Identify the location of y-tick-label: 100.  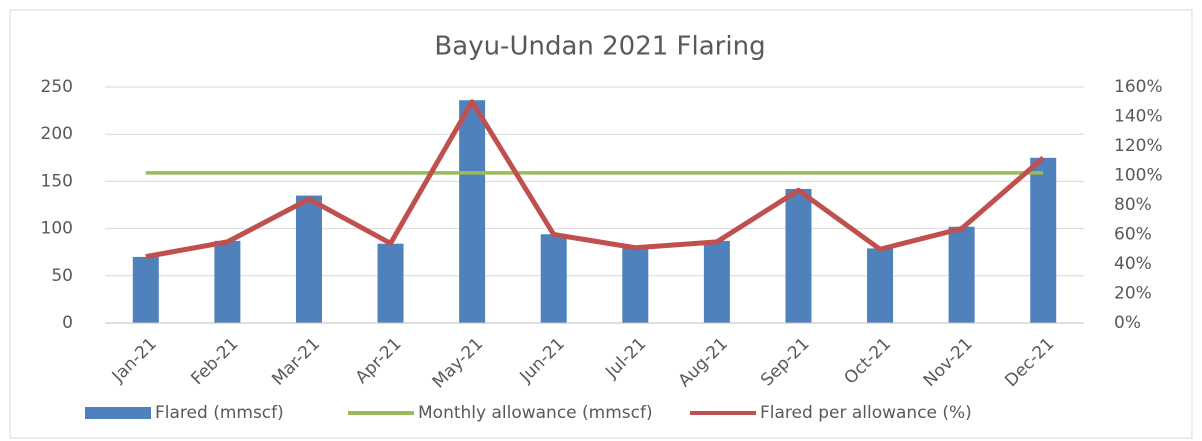
(57, 229).